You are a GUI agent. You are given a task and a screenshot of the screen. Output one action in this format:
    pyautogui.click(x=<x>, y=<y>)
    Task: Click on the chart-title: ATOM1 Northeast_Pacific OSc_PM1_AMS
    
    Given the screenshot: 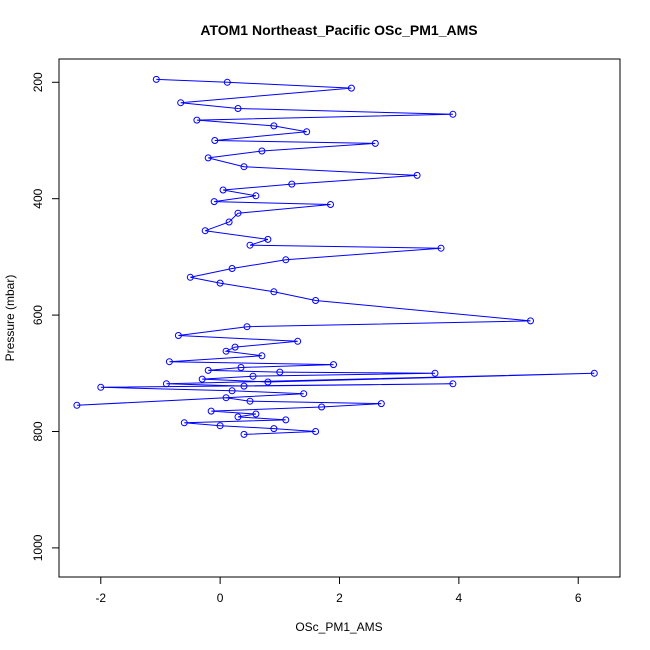 What is the action you would take?
    pyautogui.click(x=338, y=30)
    